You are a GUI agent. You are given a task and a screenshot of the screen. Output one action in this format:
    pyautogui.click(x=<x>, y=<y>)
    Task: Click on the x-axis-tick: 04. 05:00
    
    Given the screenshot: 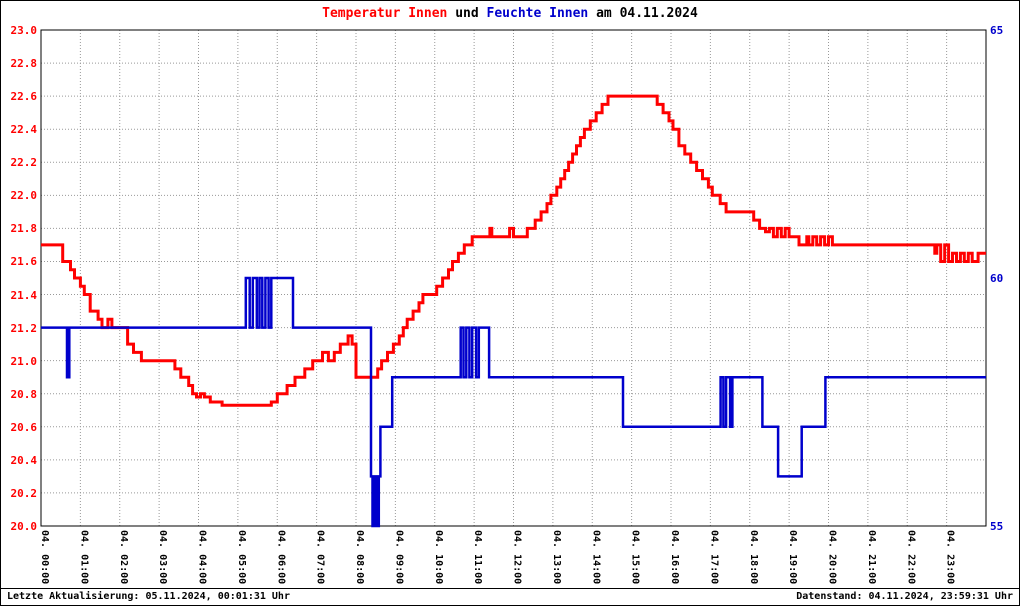 What is the action you would take?
    pyautogui.click(x=241, y=557)
    